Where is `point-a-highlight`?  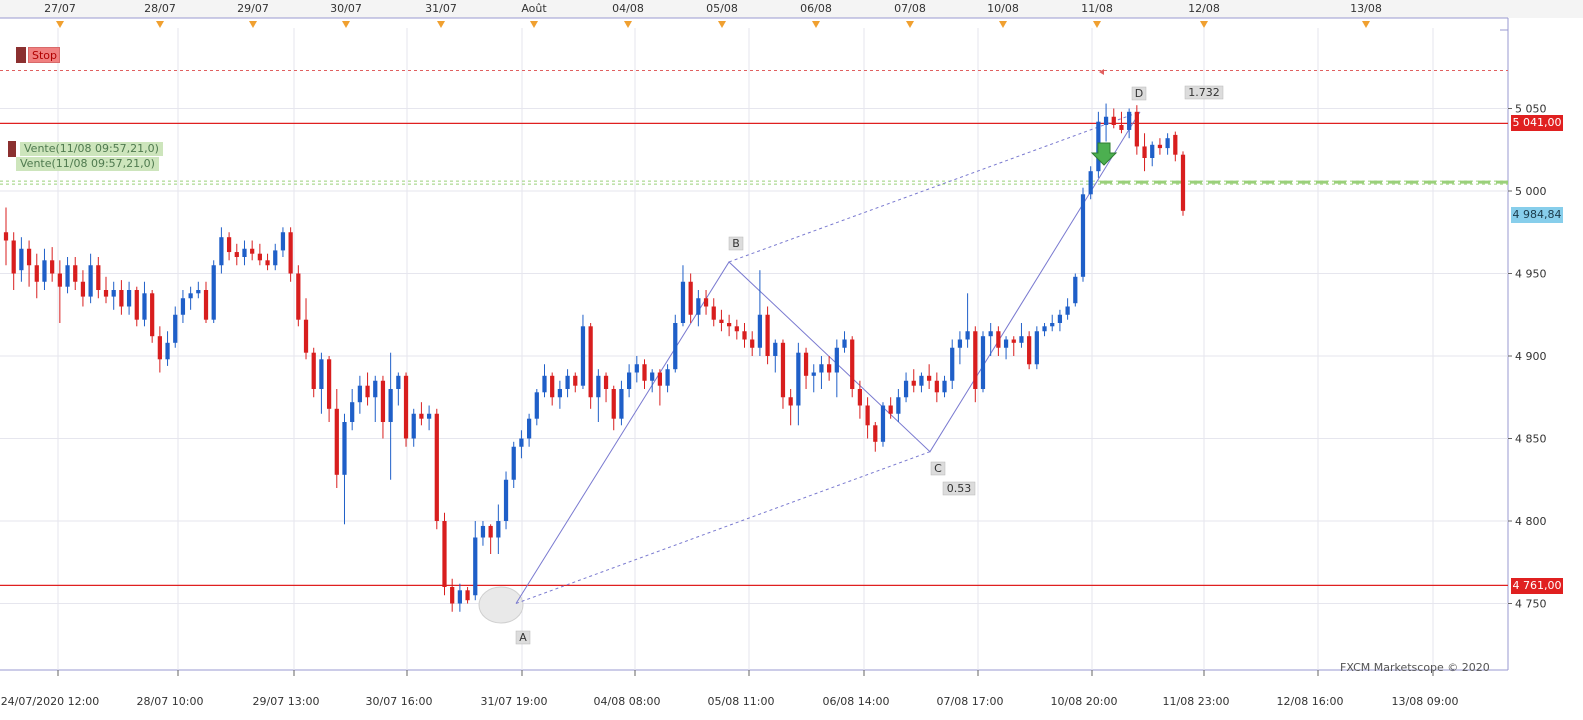 point-a-highlight is located at coordinates (501, 605).